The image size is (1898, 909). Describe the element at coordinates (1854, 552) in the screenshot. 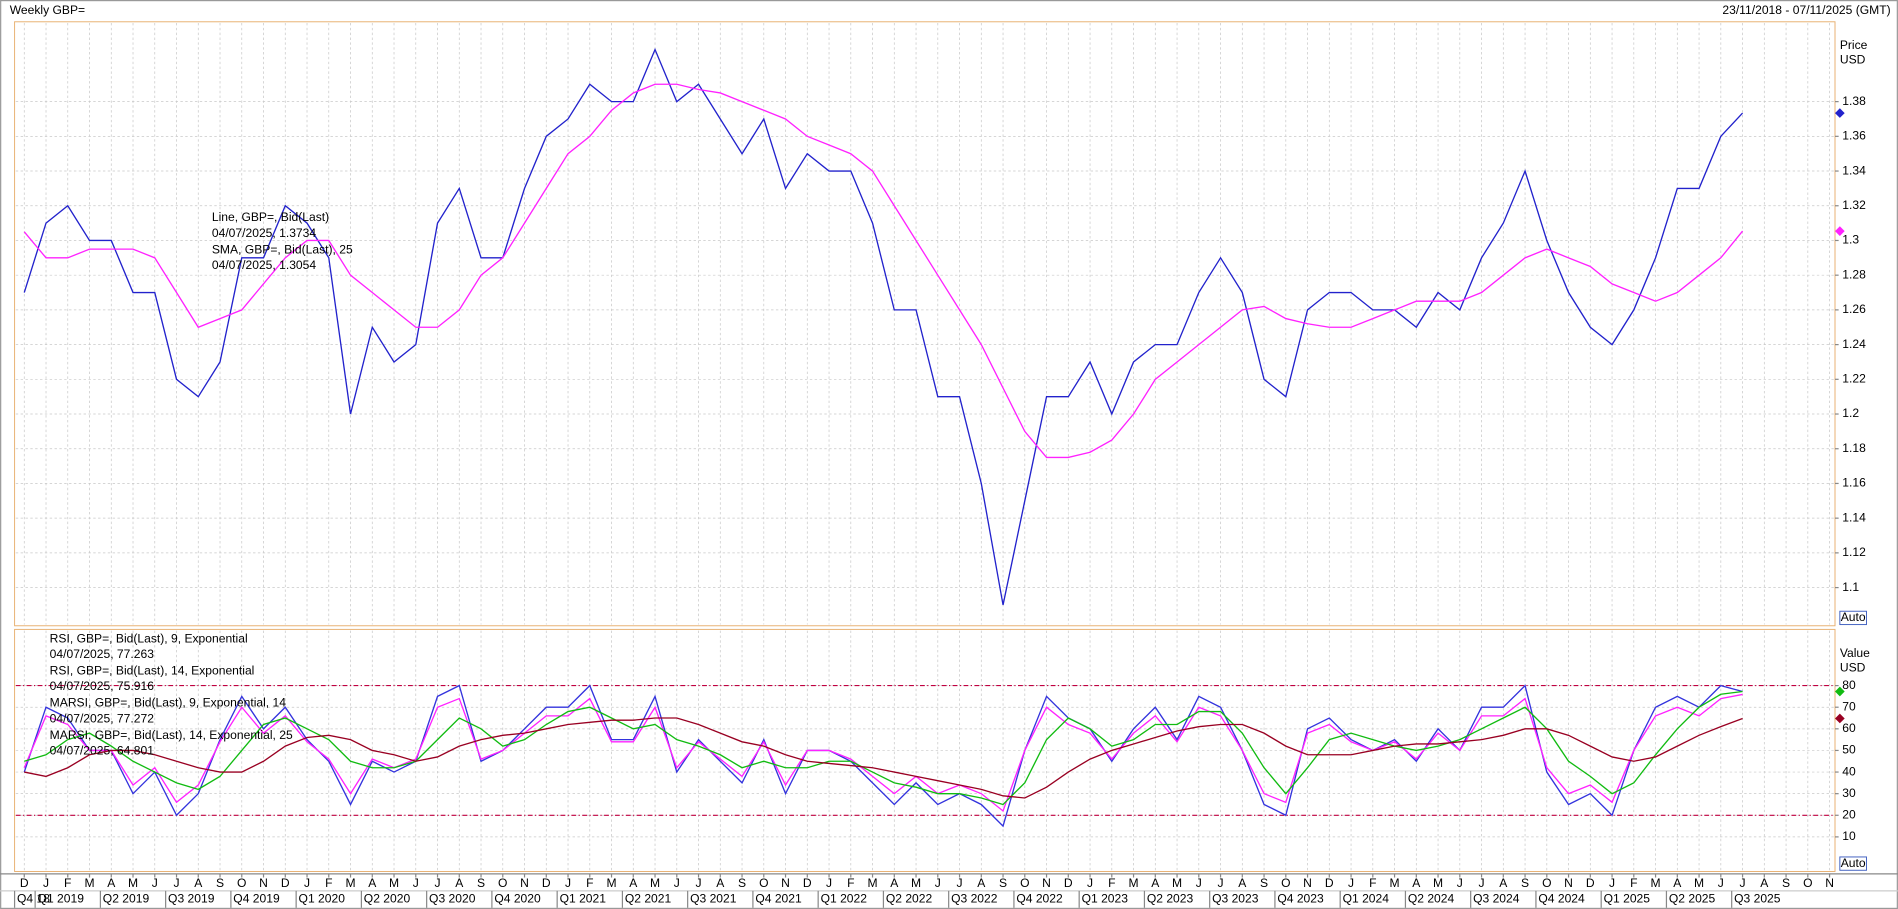

I see `y-tick-label: 1.12` at that location.